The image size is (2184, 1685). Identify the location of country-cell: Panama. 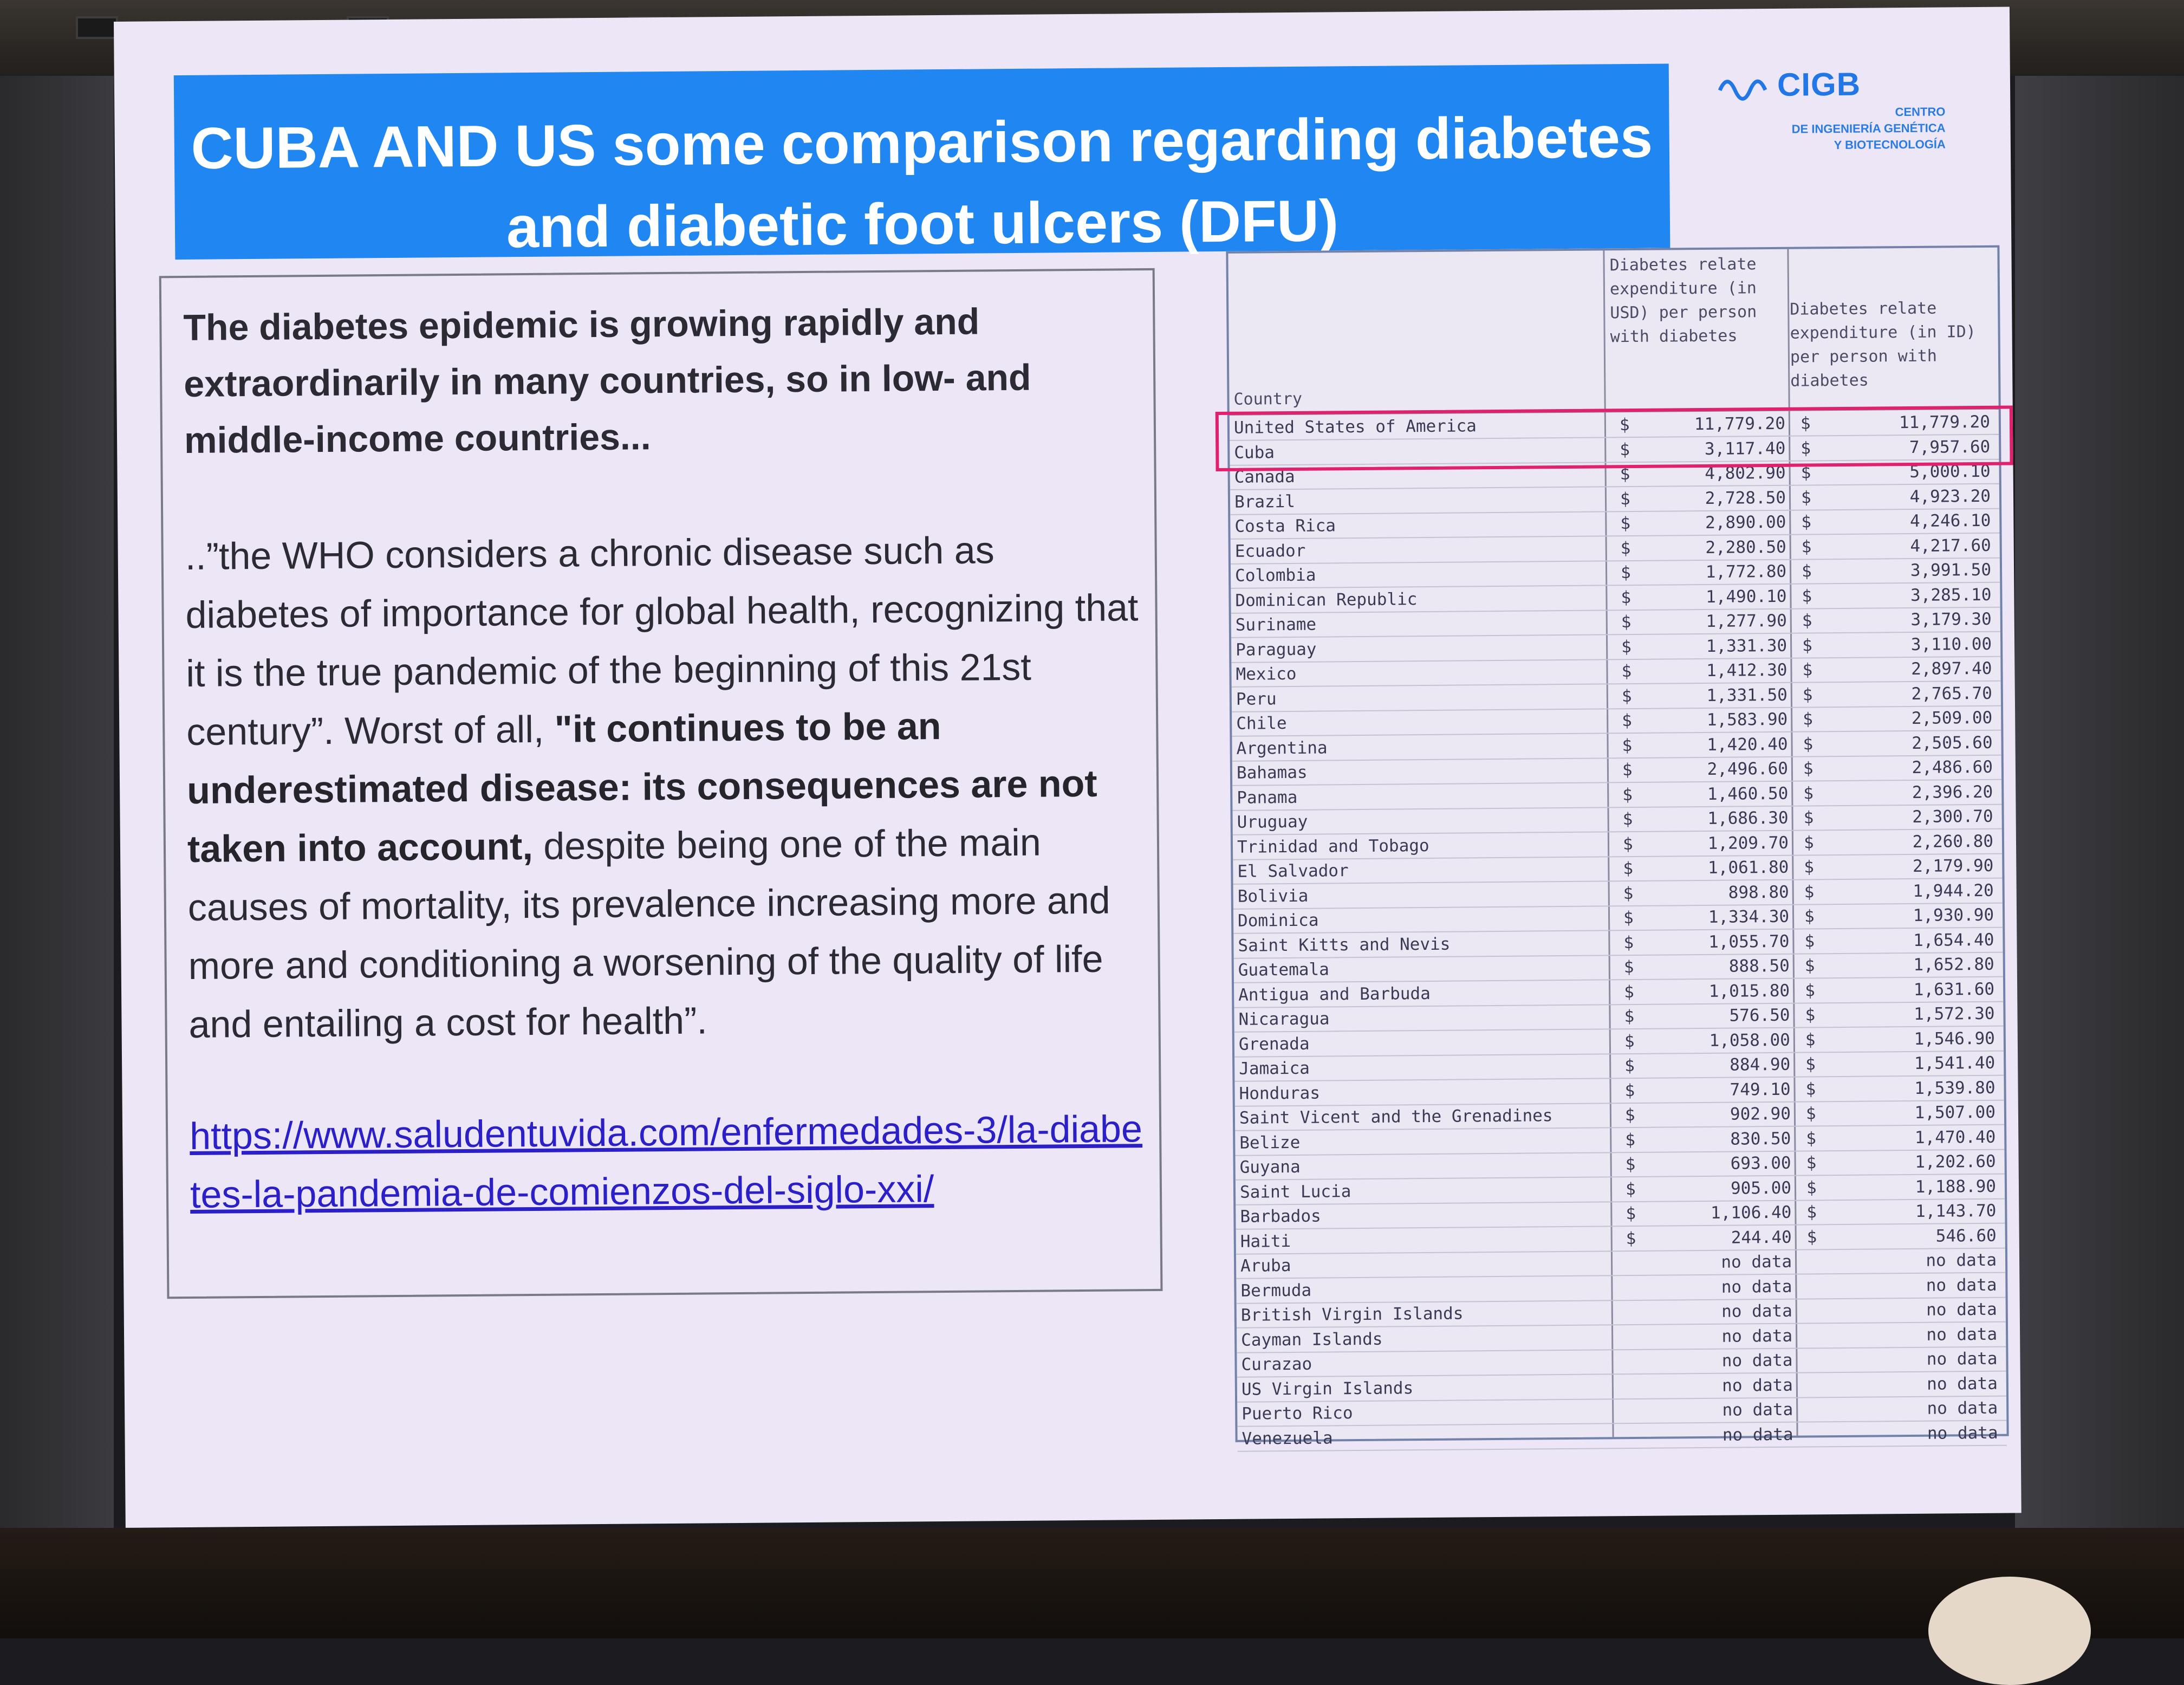
(1267, 797).